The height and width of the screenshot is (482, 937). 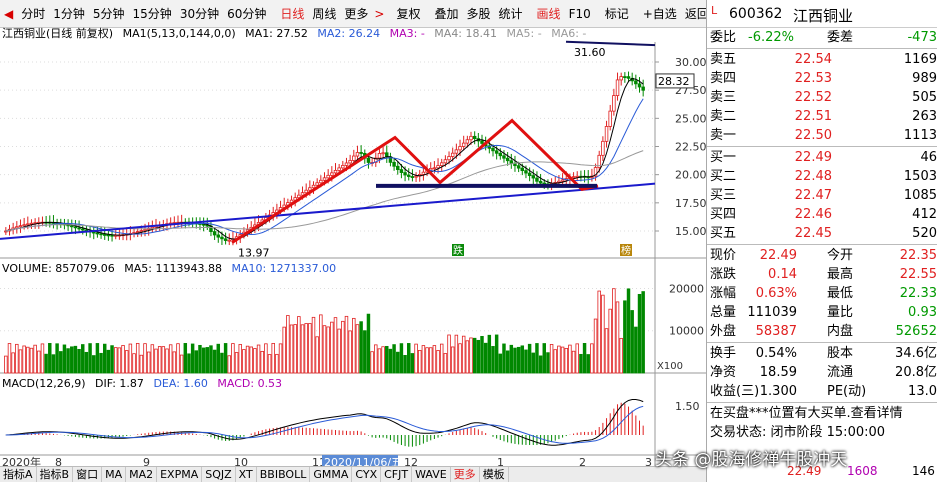 I want to click on bid-level-row: 买二 22.48 1503, so click(x=822, y=176).